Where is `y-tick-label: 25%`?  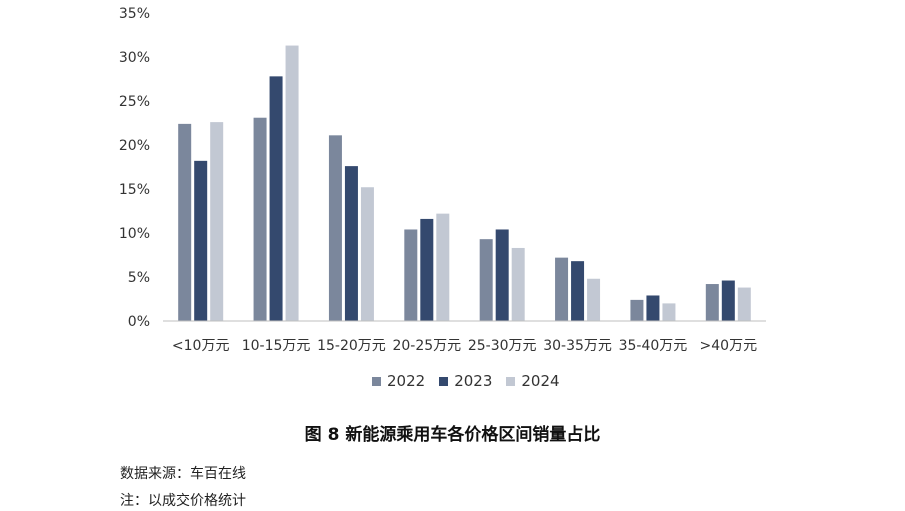 y-tick-label: 25% is located at coordinates (134, 102).